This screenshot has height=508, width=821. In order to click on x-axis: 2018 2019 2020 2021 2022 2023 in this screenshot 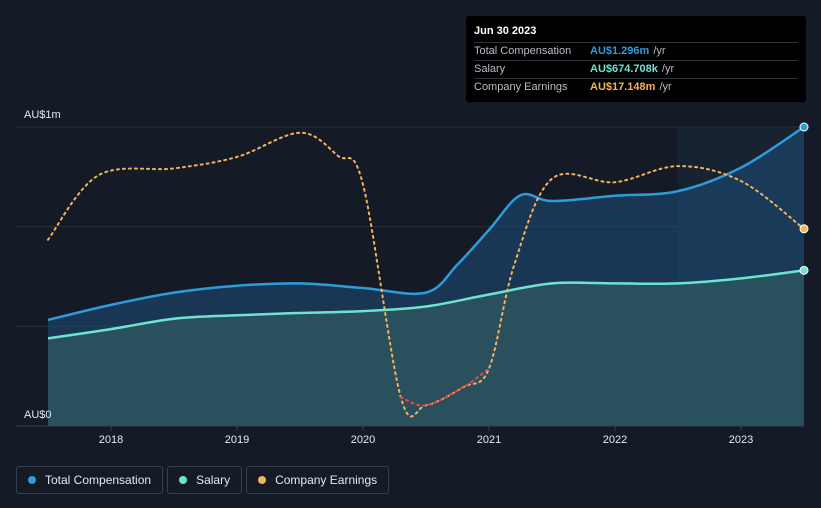, I will do `click(410, 435)`.